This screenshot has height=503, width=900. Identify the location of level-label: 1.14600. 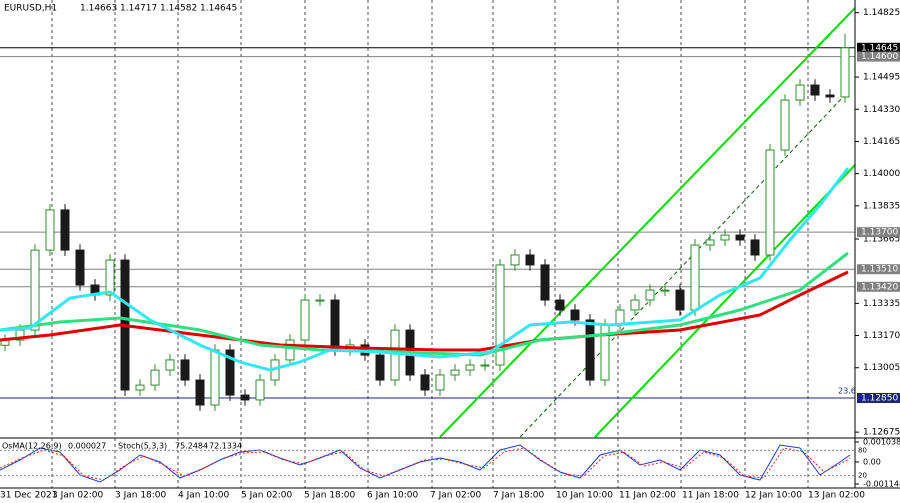
(879, 57).